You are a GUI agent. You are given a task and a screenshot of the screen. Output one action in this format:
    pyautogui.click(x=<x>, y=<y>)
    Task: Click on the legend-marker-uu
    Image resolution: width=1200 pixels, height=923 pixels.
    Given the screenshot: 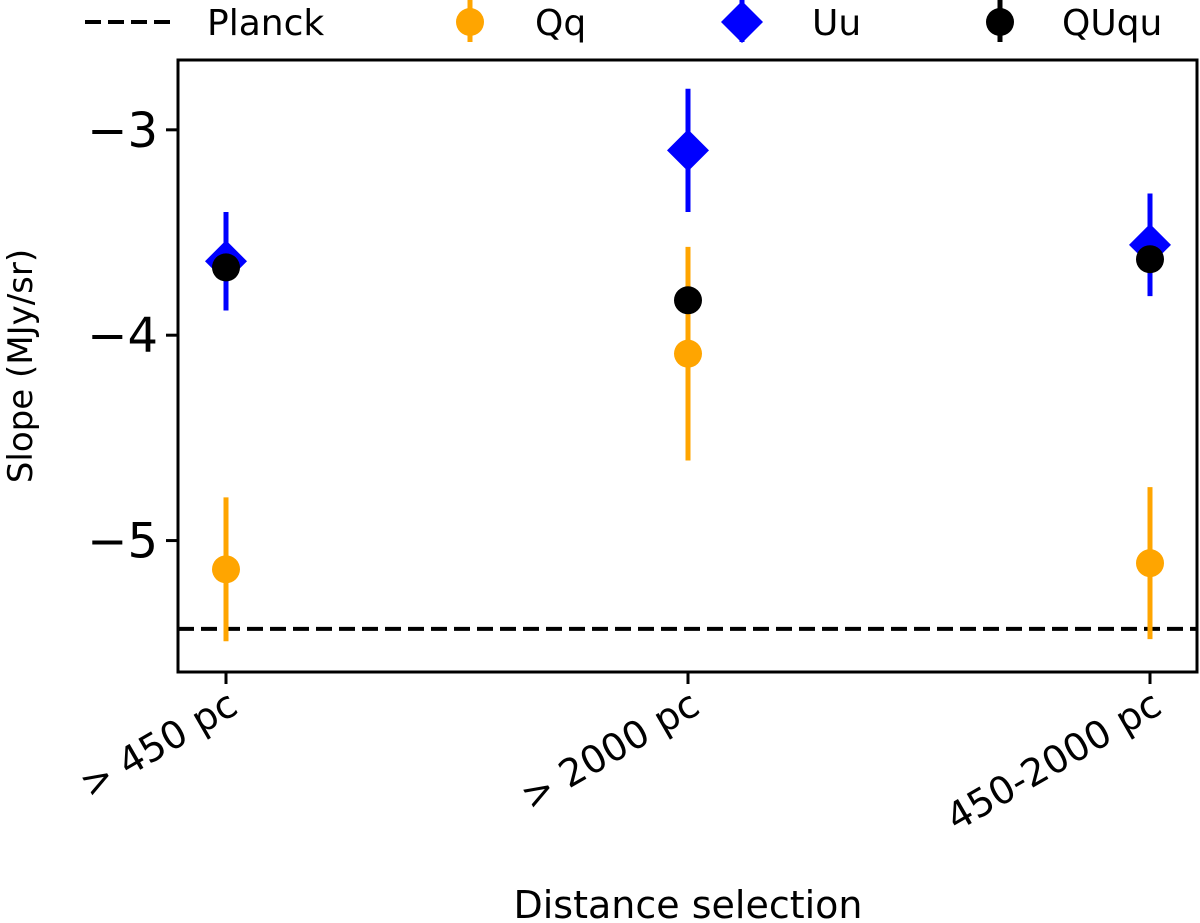 What is the action you would take?
    pyautogui.click(x=742, y=22)
    